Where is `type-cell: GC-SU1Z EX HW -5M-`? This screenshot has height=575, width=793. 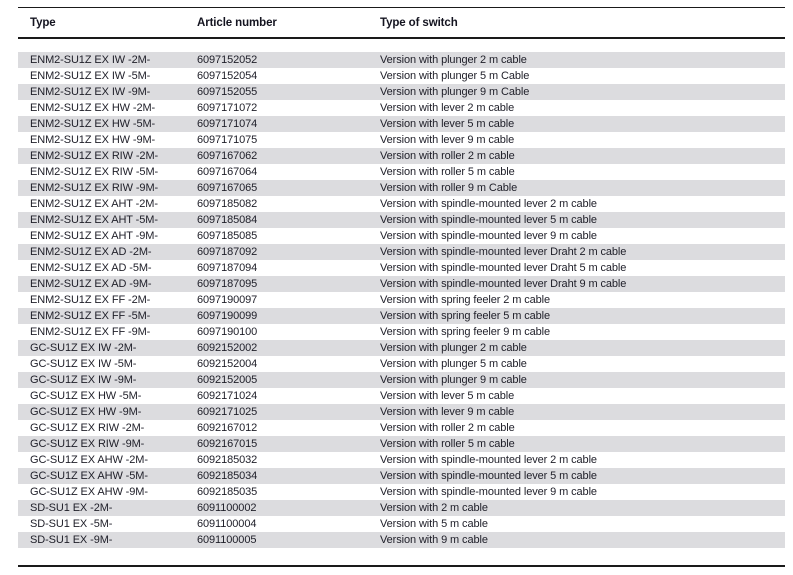
type-cell: GC-SU1Z EX HW -5M- is located at coordinates (86, 396).